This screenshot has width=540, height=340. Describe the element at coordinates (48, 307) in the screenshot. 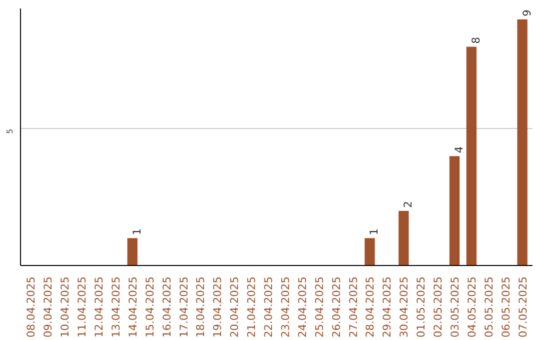

I see `x-tick-label: 09.04.2025` at that location.